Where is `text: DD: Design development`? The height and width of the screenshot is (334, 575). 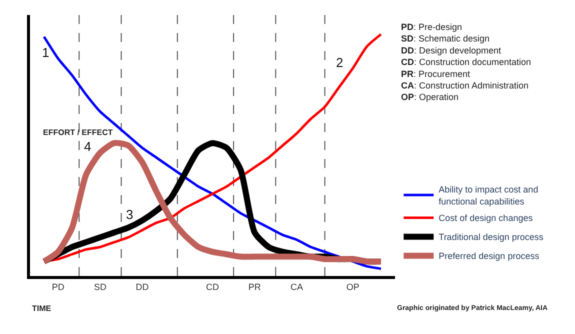 text: DD: Design development is located at coordinates (451, 50).